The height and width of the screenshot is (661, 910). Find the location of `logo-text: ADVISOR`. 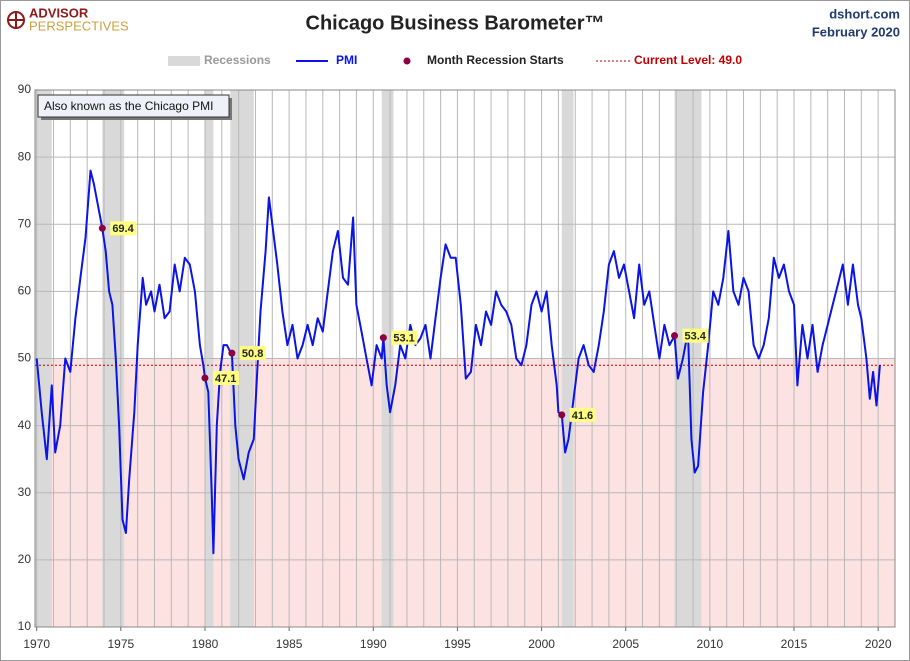

logo-text: ADVISOR is located at coordinates (59, 12).